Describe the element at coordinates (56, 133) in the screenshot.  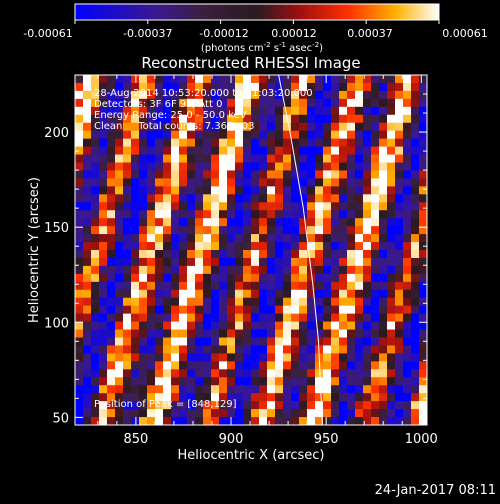
I see `y-tick-label: 200` at that location.